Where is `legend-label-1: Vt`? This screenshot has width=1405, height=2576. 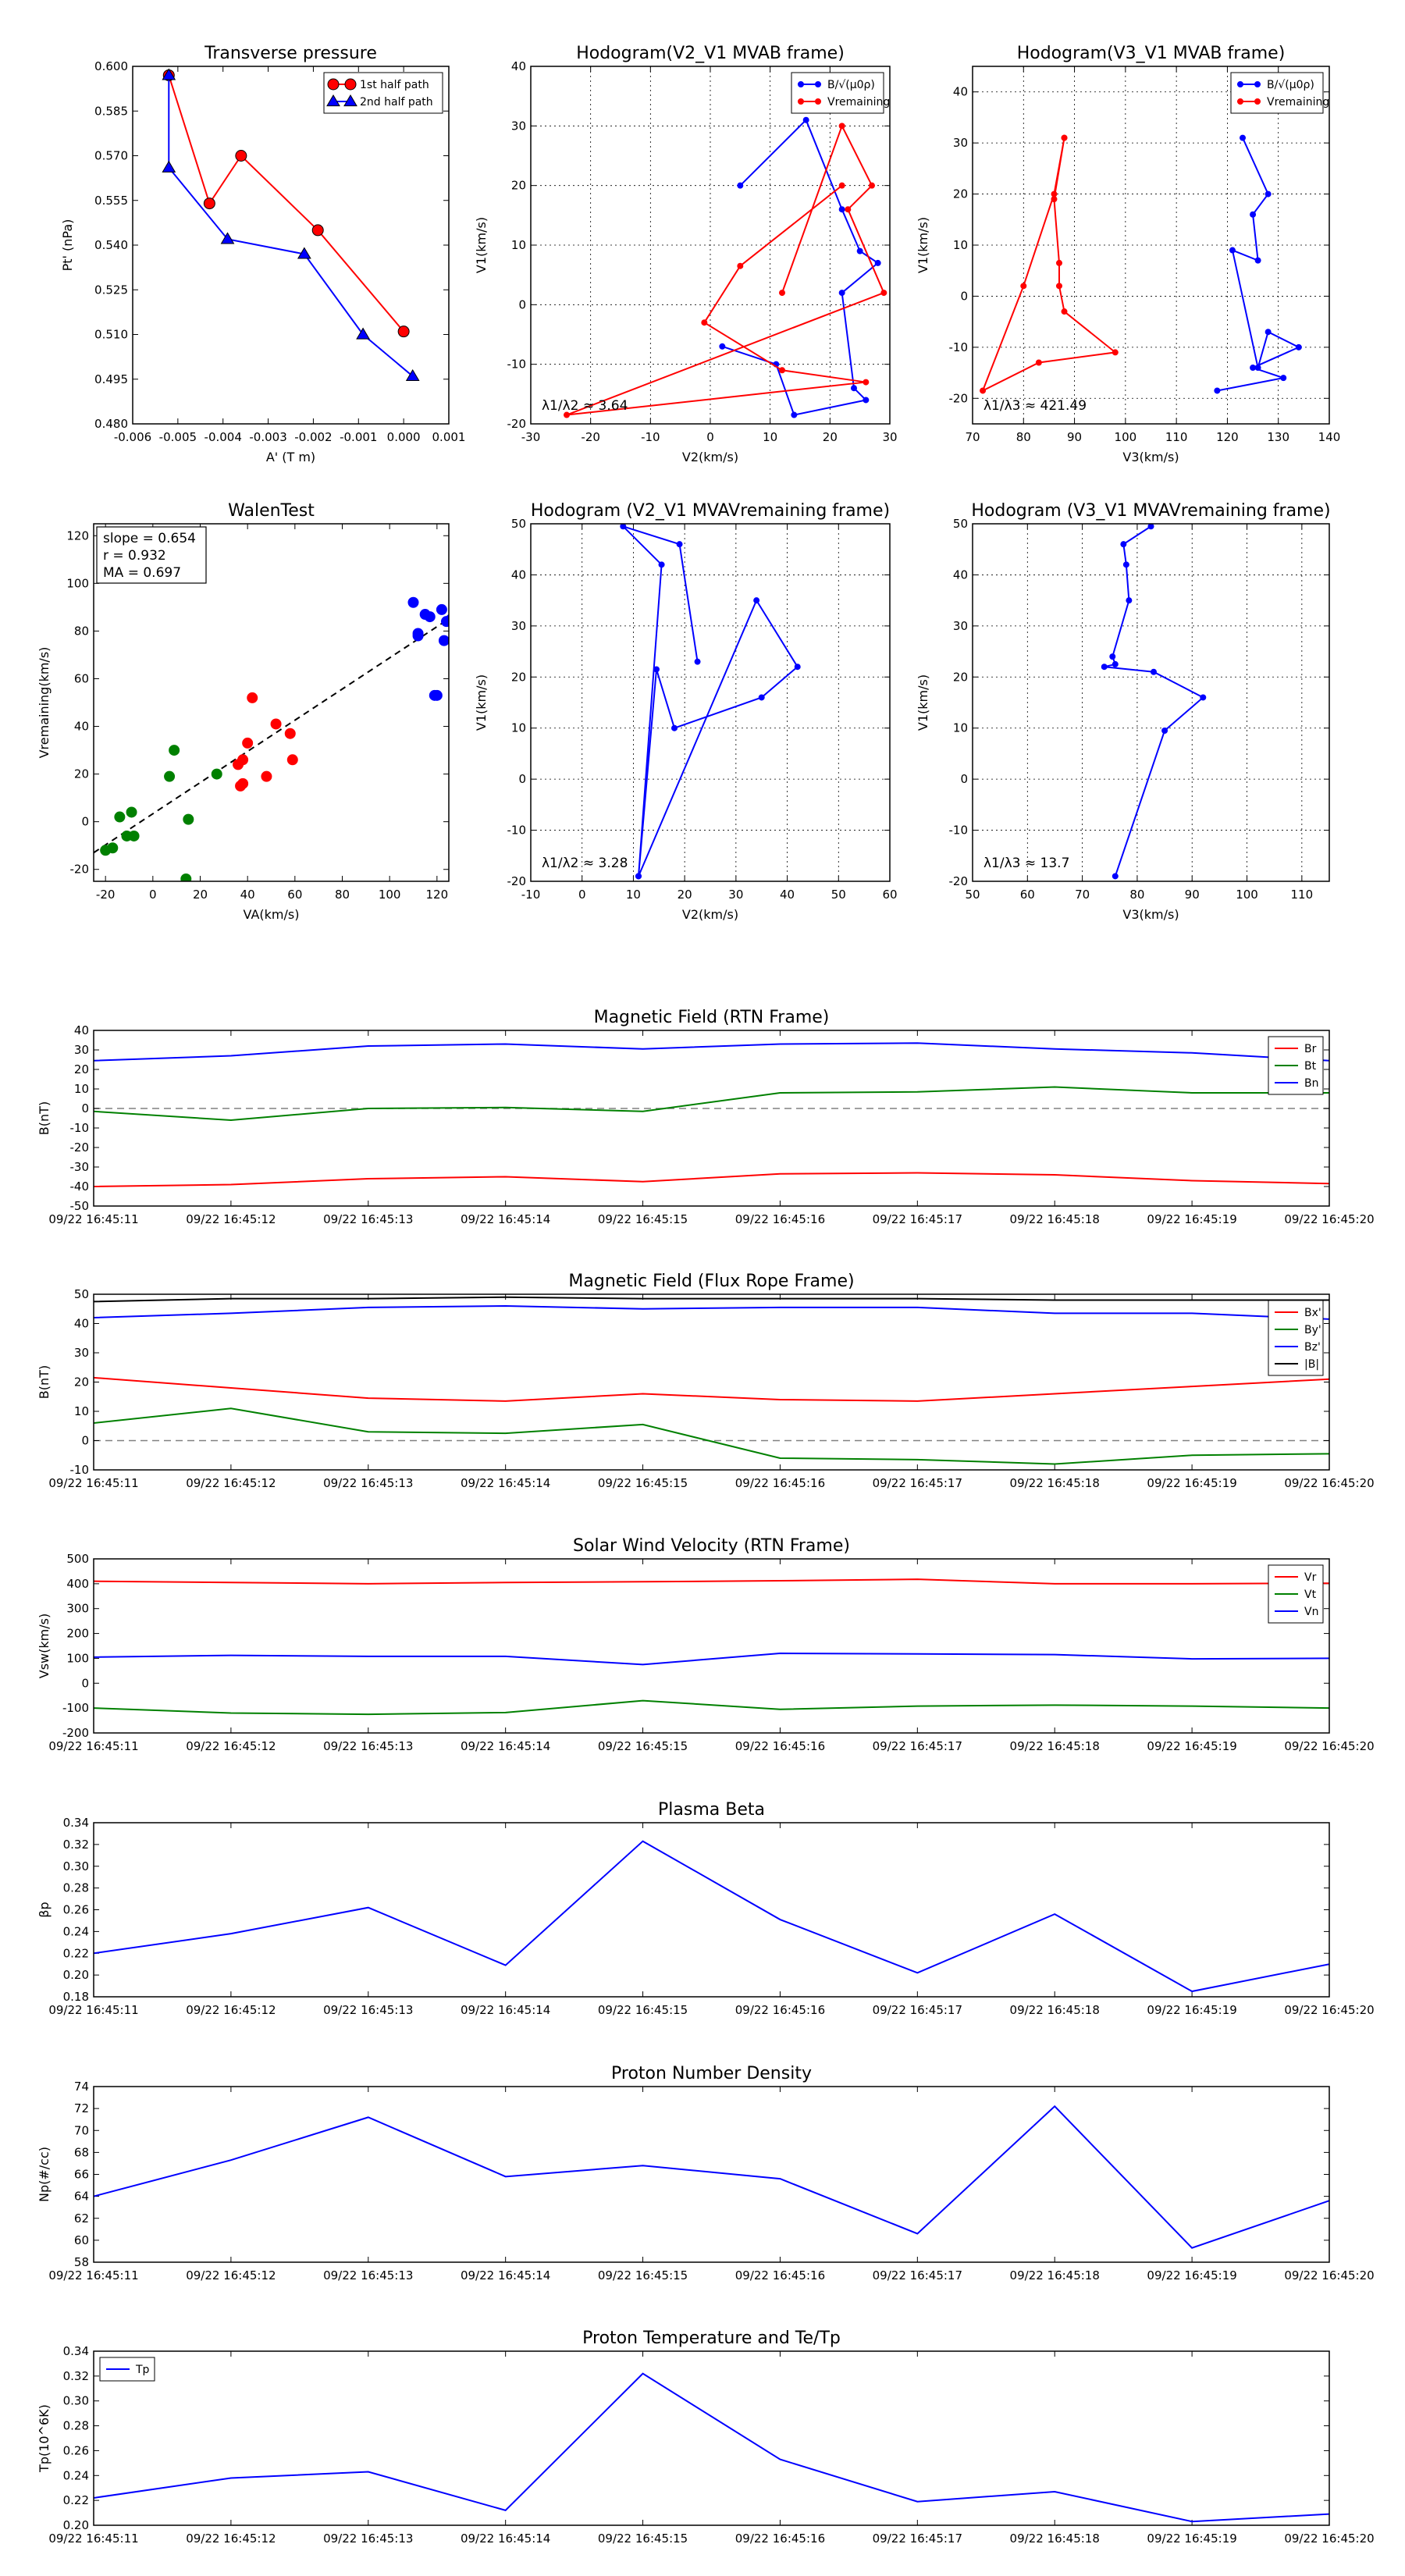
legend-label-1: Vt is located at coordinates (1310, 1595).